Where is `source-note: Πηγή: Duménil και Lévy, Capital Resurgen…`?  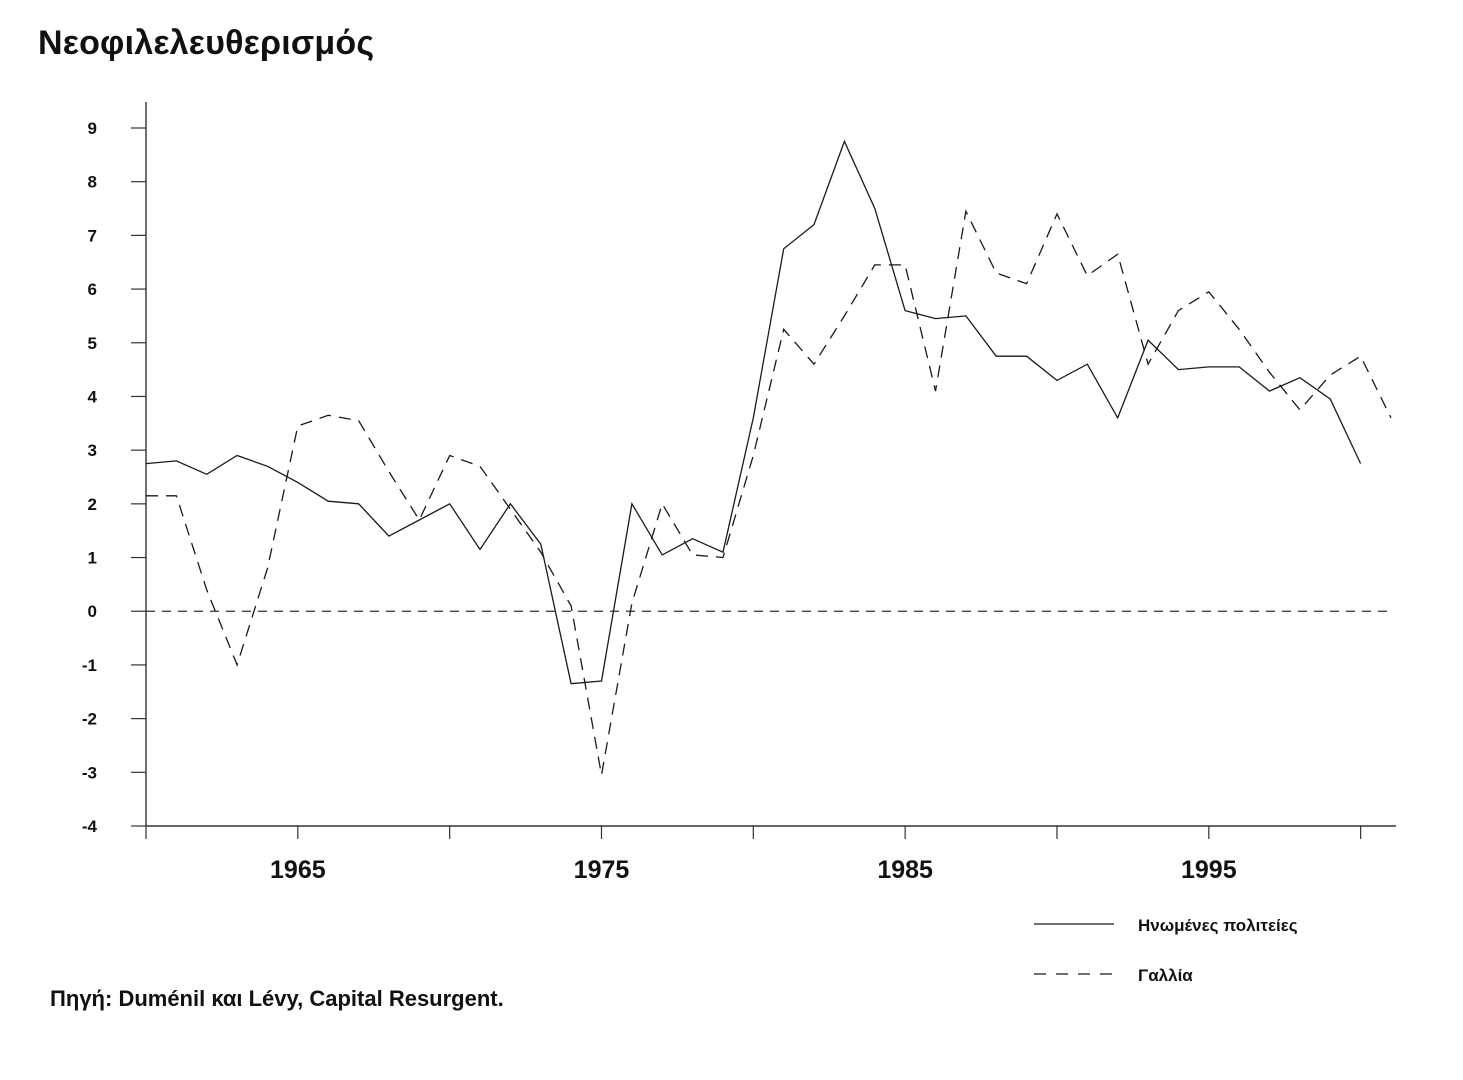
source-note: Πηγή: Duménil και Lévy, Capital Resurgen… is located at coordinates (277, 998).